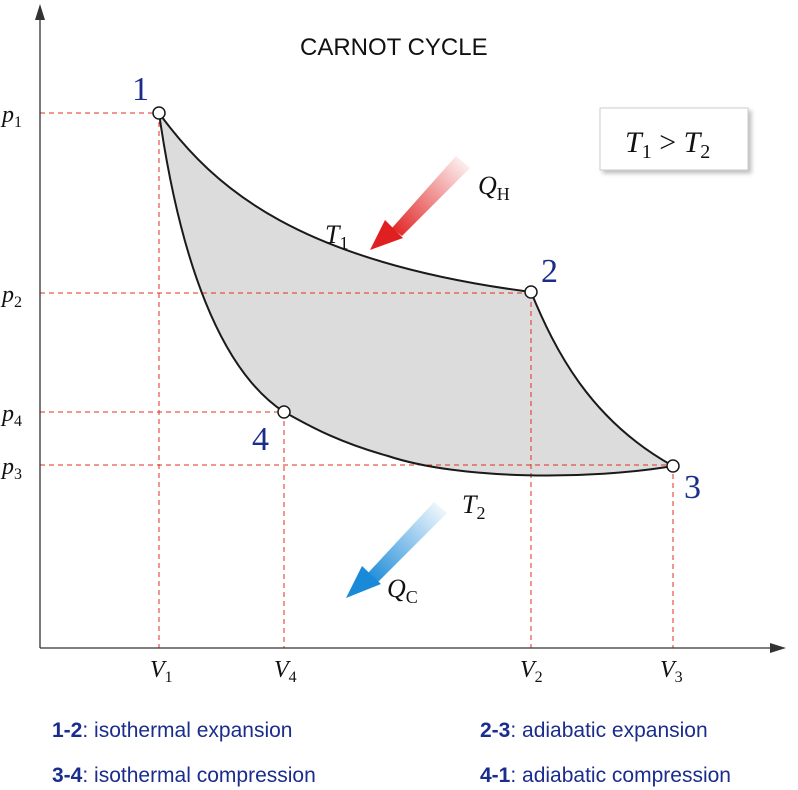 This screenshot has height=790, width=798. Describe the element at coordinates (478, 444) in the screenshot. I see `isothermal-compression-curve` at that location.